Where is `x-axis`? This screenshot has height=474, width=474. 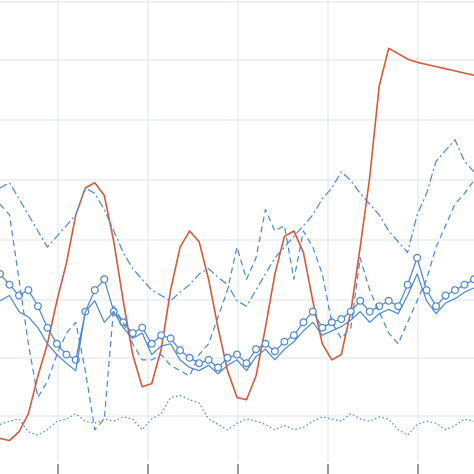 x-axis is located at coordinates (238, 469).